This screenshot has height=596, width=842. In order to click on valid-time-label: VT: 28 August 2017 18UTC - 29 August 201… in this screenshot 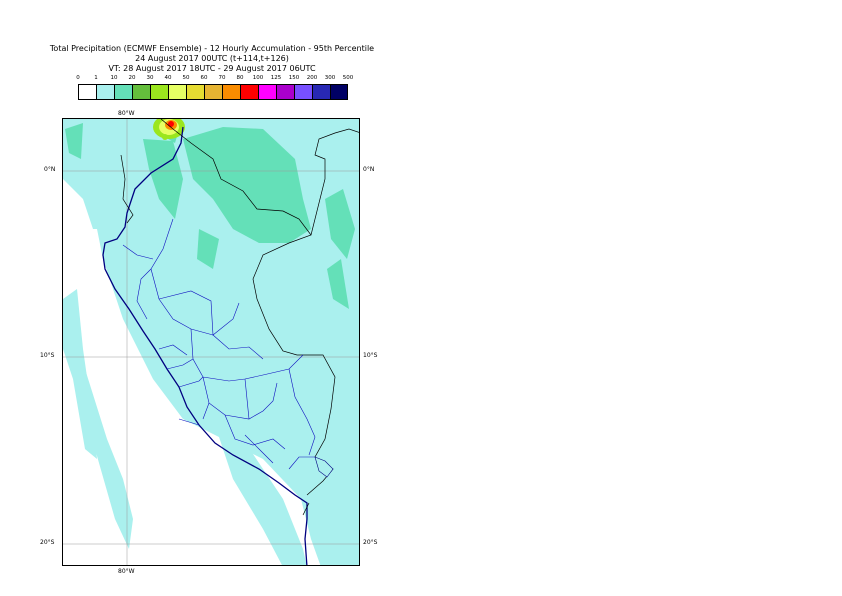, I will do `click(212, 68)`.